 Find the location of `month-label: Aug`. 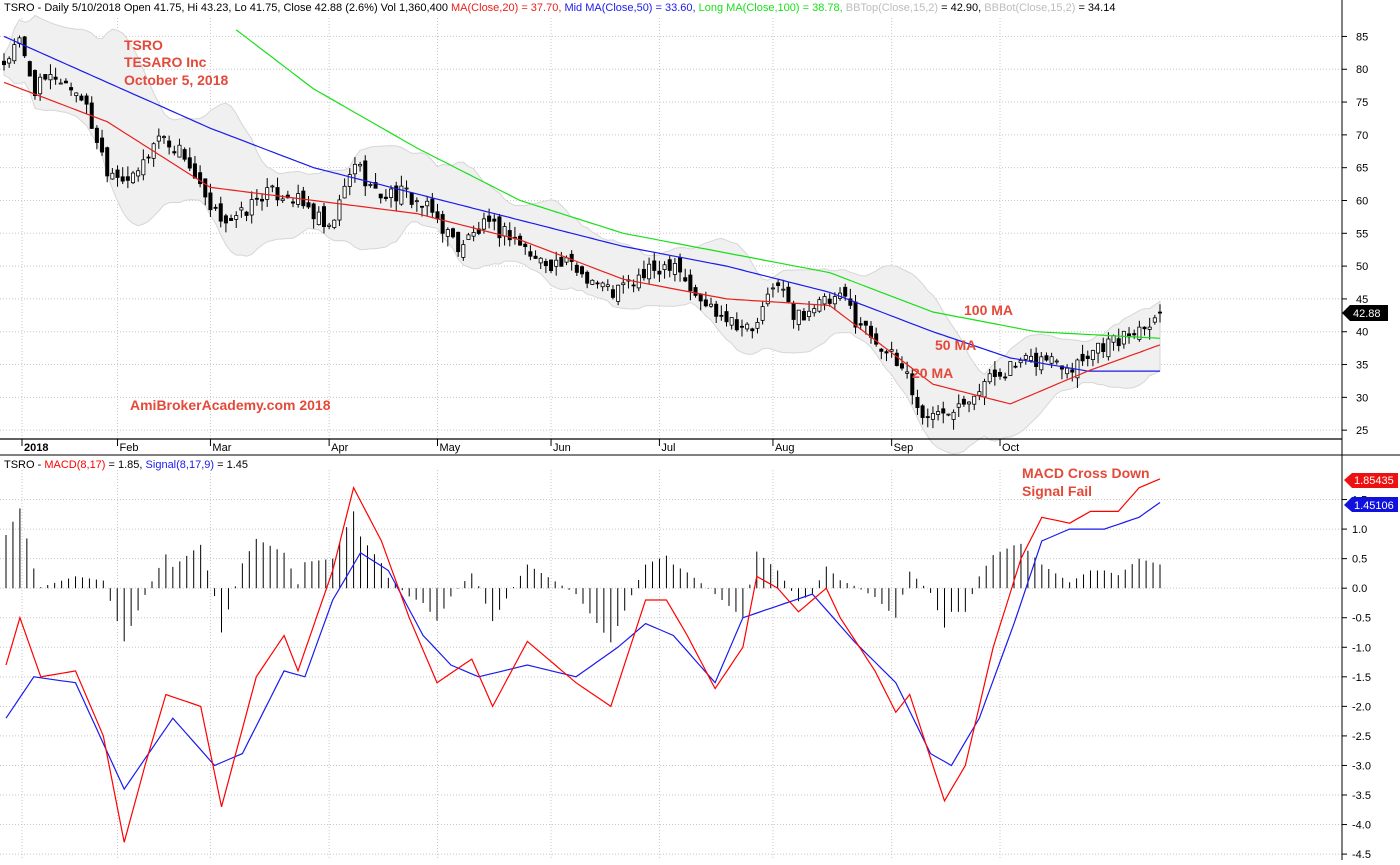

month-label: Aug is located at coordinates (785, 448).